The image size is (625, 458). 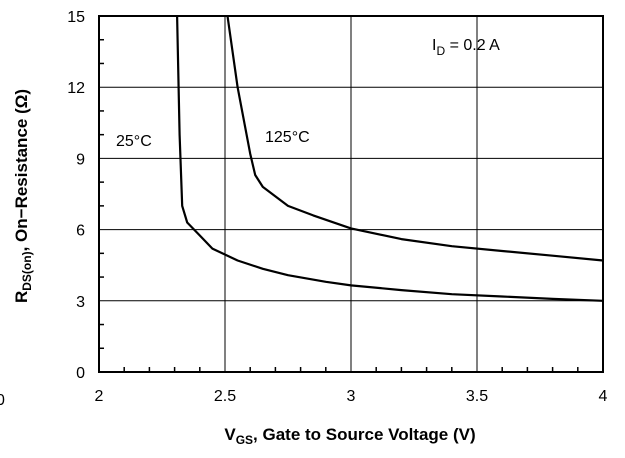 What do you see at coordinates (99, 396) in the screenshot?
I see `x-tick-label: 2` at bounding box center [99, 396].